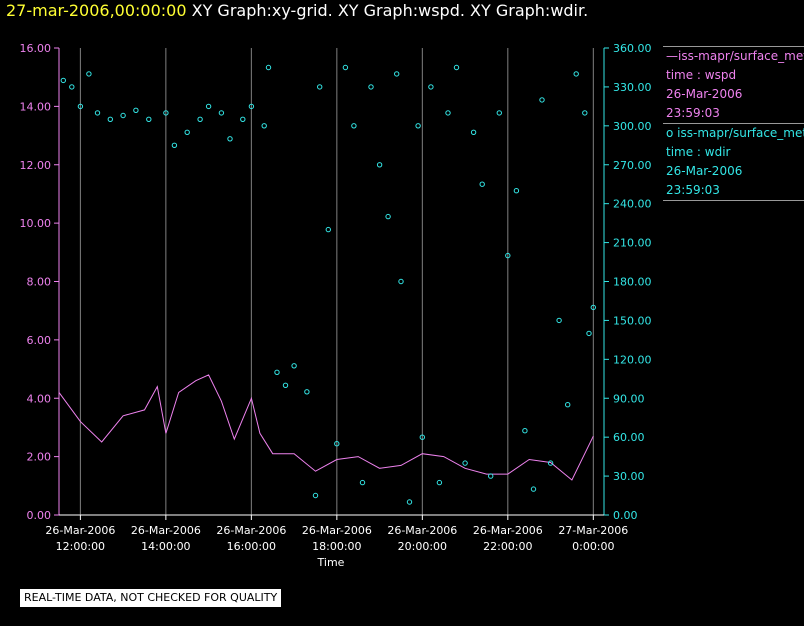 The width and height of the screenshot is (804, 626). Describe the element at coordinates (251, 546) in the screenshot. I see `x-tick-time: 16:00:00` at that location.